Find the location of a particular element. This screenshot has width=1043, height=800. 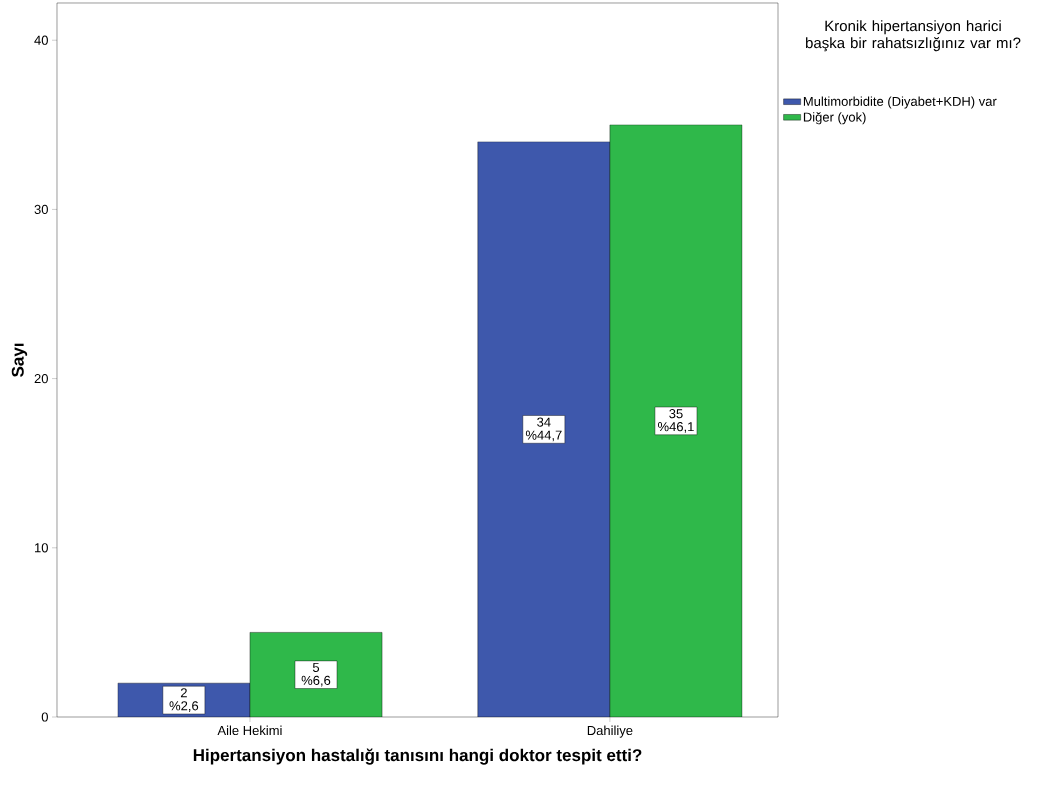

x-tick-label: Dahiliye is located at coordinates (610, 731).